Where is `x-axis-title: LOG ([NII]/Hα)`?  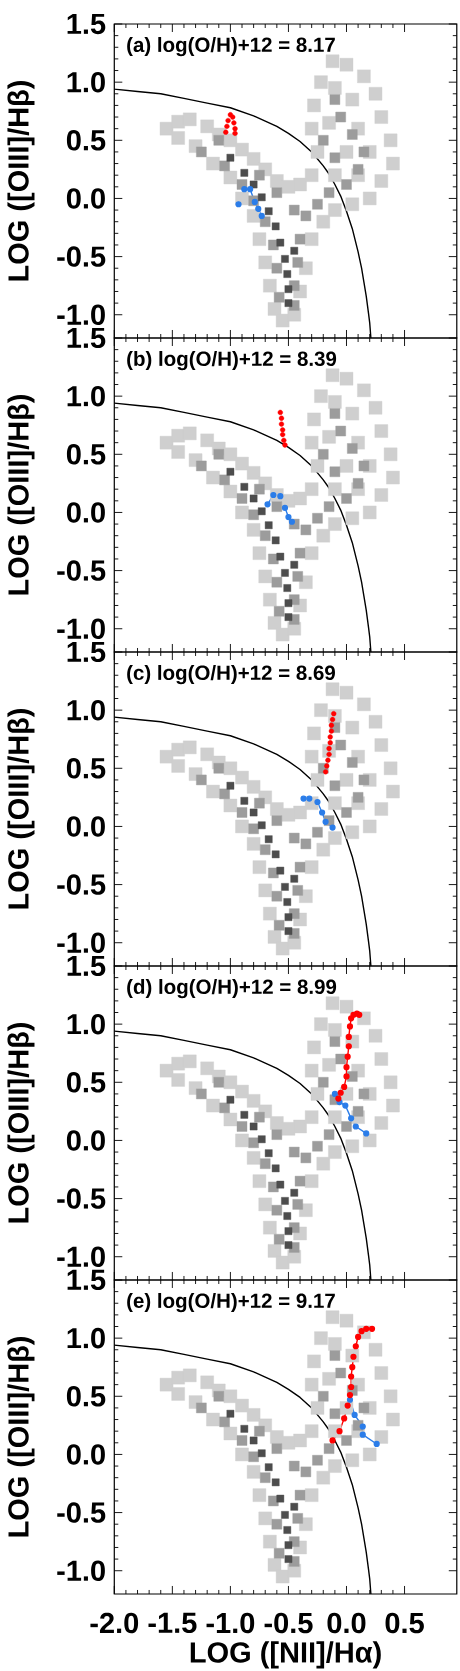 x-axis-title: LOG ([NII]/Hα) is located at coordinates (285, 1655).